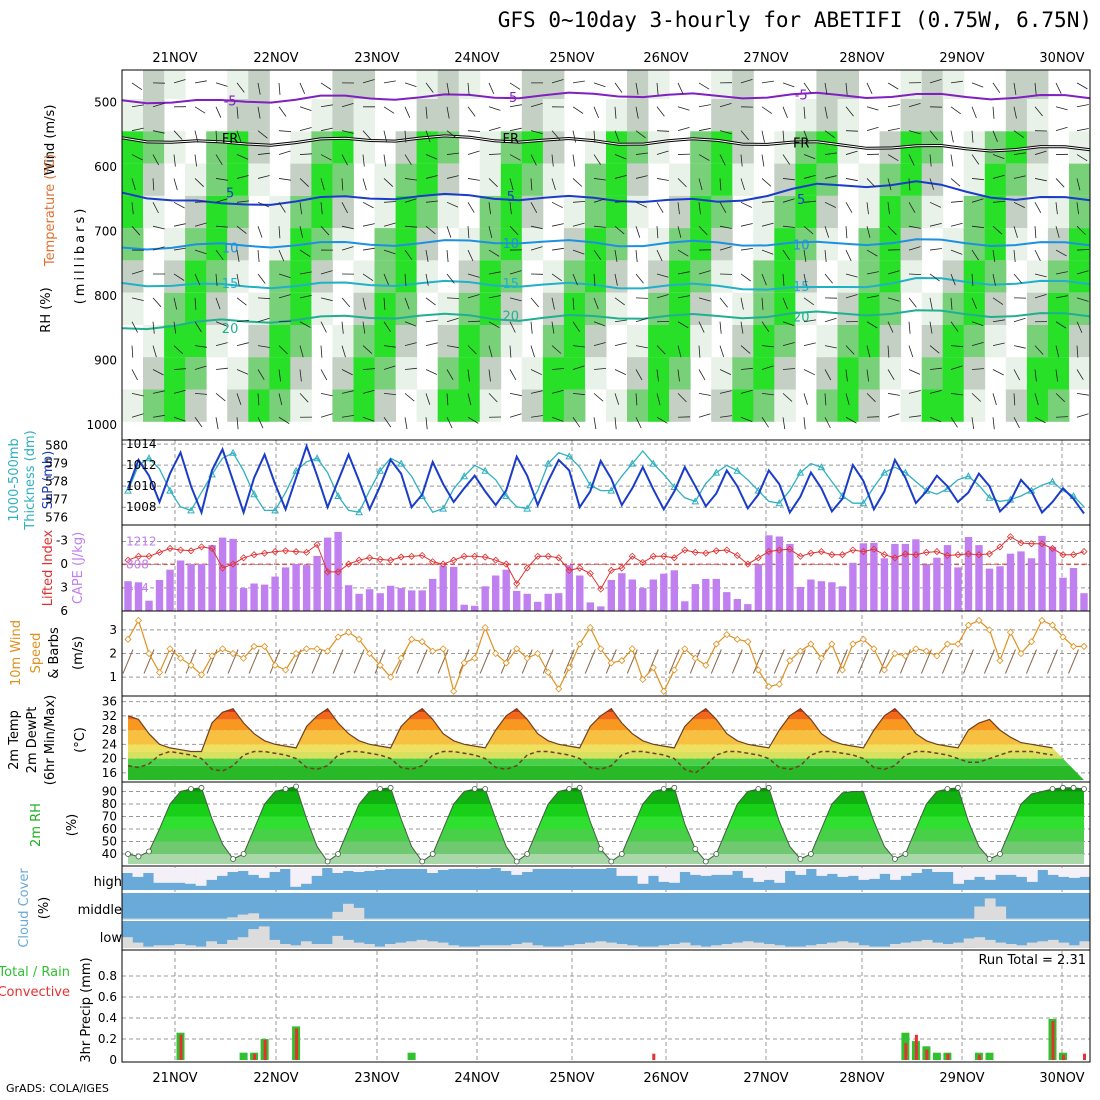 The width and height of the screenshot is (1100, 1100). I want to click on label-rh2m-1: 2m RH, so click(36, 825).